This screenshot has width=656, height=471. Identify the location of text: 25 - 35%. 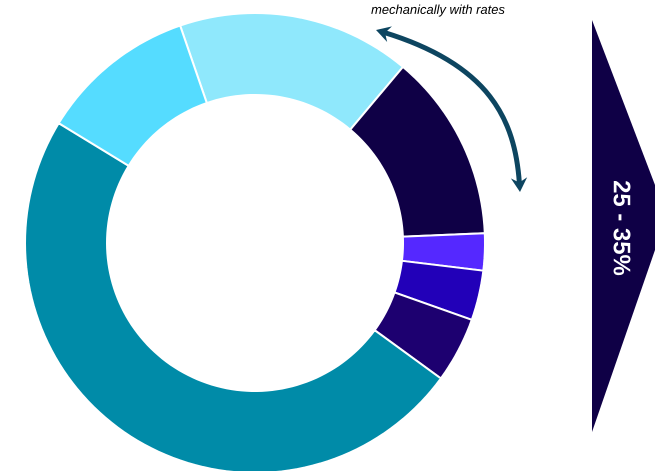
(622, 228).